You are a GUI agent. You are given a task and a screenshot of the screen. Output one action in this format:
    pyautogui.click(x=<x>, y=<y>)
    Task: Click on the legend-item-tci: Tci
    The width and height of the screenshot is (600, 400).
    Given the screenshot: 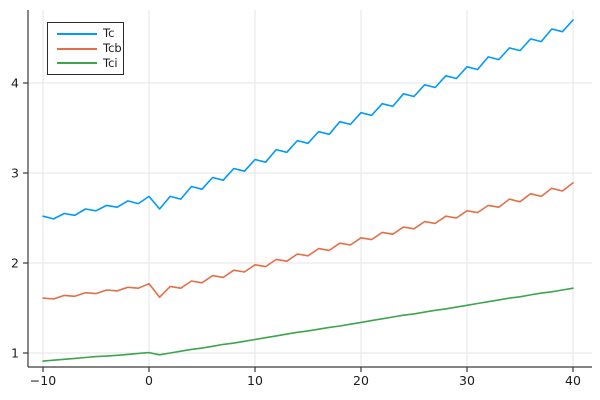 What is the action you would take?
    pyautogui.click(x=85, y=63)
    